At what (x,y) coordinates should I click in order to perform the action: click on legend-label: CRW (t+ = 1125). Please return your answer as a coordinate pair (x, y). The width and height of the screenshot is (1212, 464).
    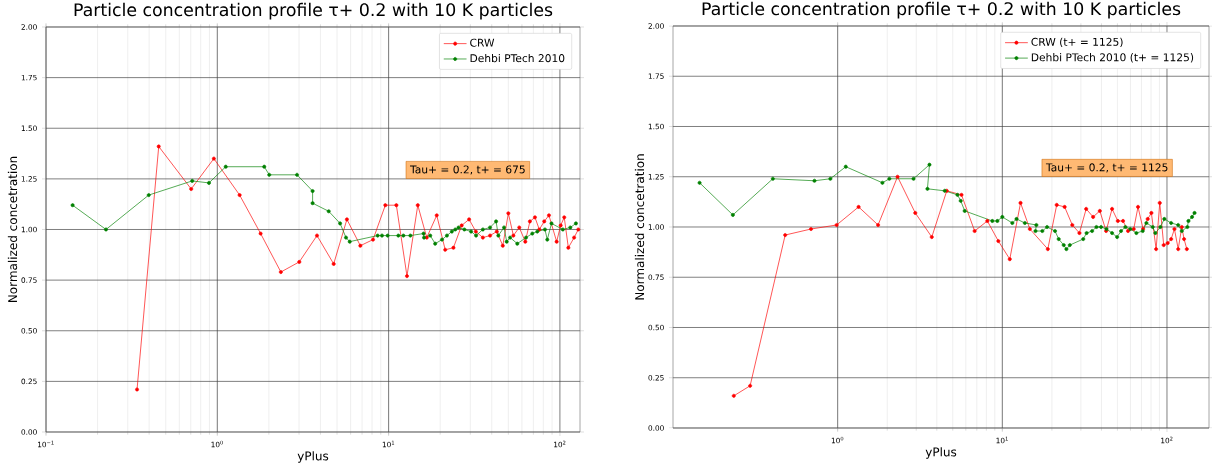
    Looking at the image, I should click on (1077, 42).